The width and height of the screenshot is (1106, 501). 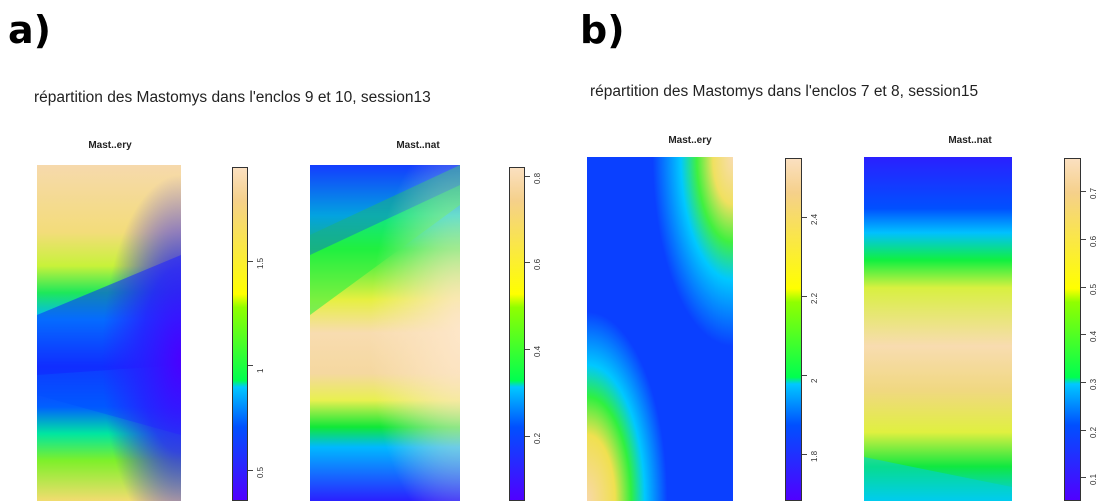 I want to click on map-a2-colorbar, so click(x=517, y=334).